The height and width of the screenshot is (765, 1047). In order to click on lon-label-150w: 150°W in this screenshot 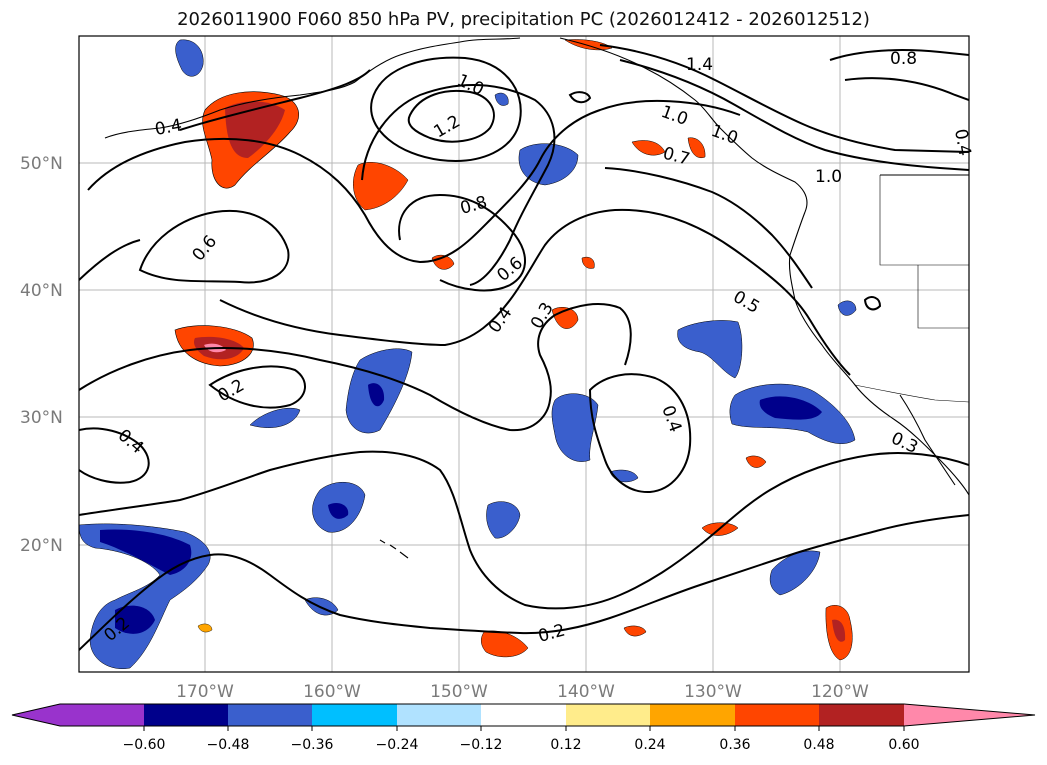, I will do `click(459, 692)`.